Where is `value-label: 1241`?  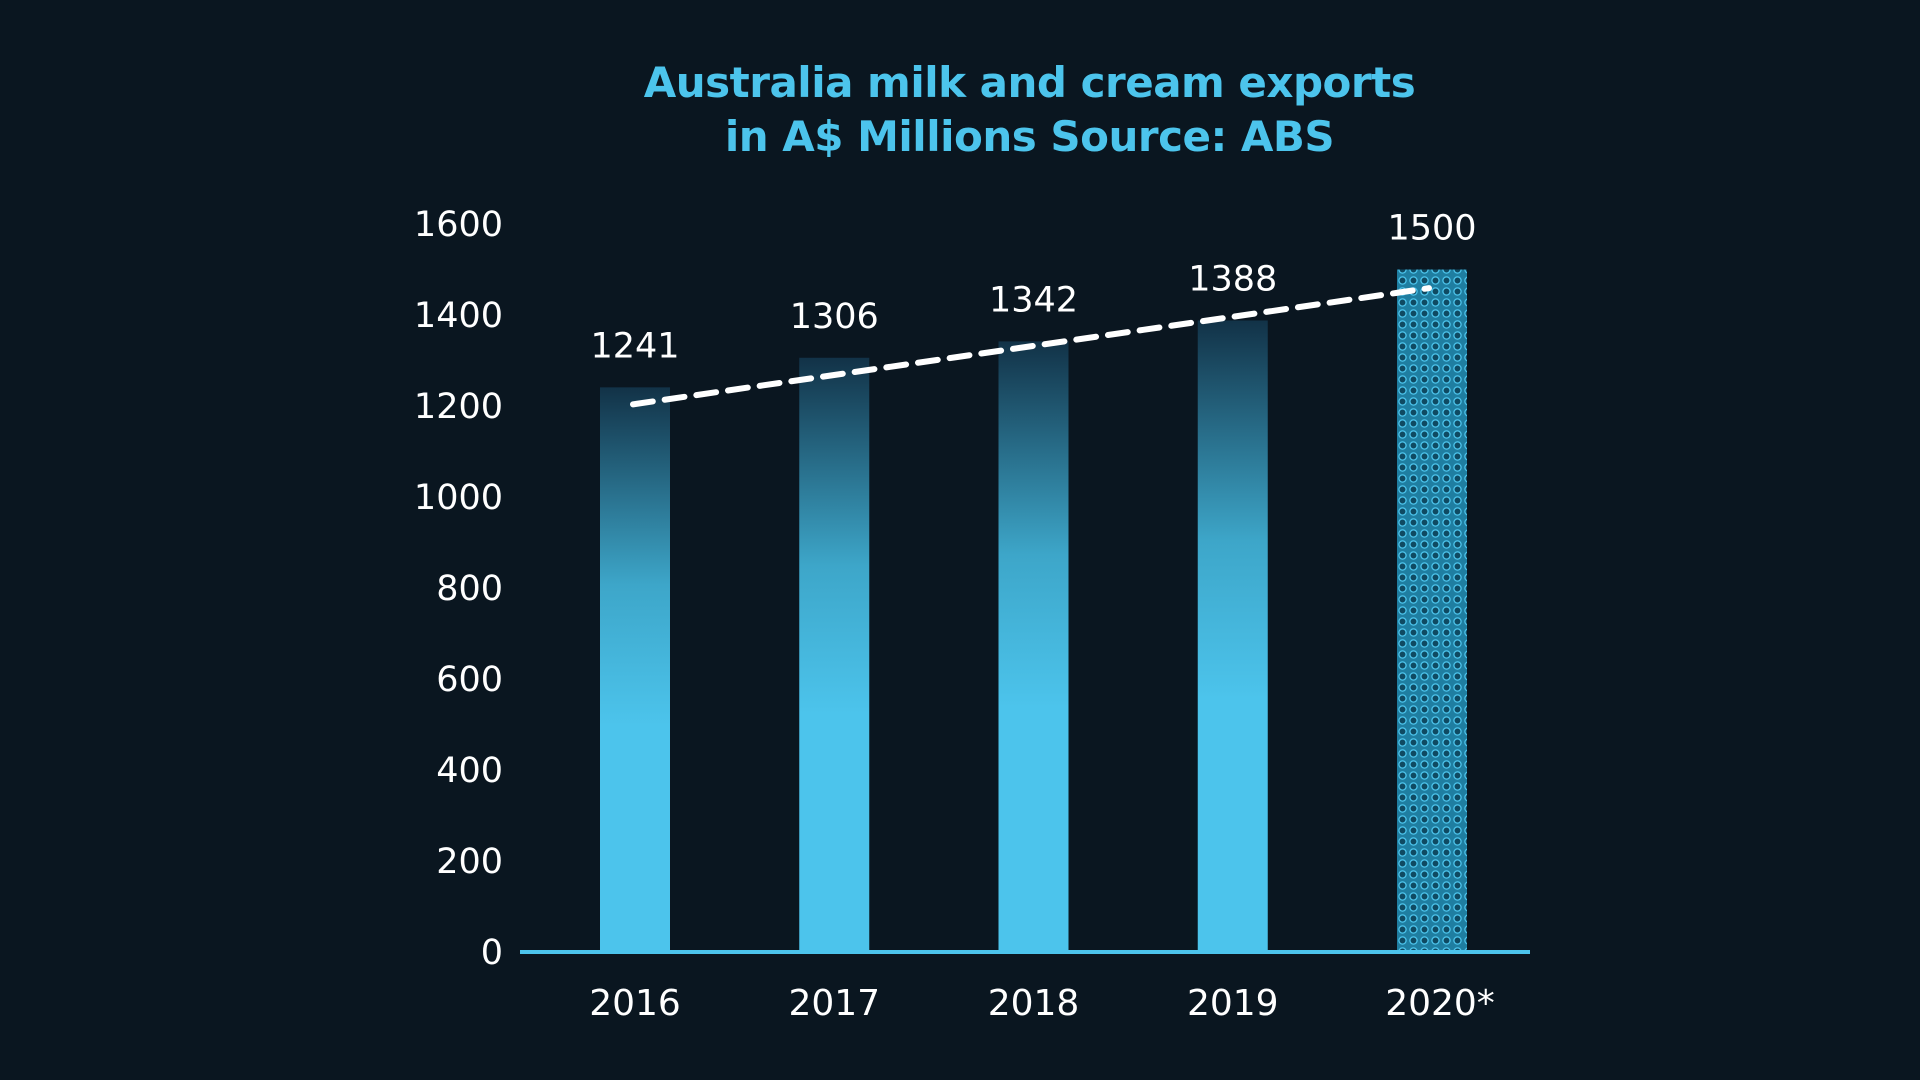
value-label: 1241 is located at coordinates (634, 346).